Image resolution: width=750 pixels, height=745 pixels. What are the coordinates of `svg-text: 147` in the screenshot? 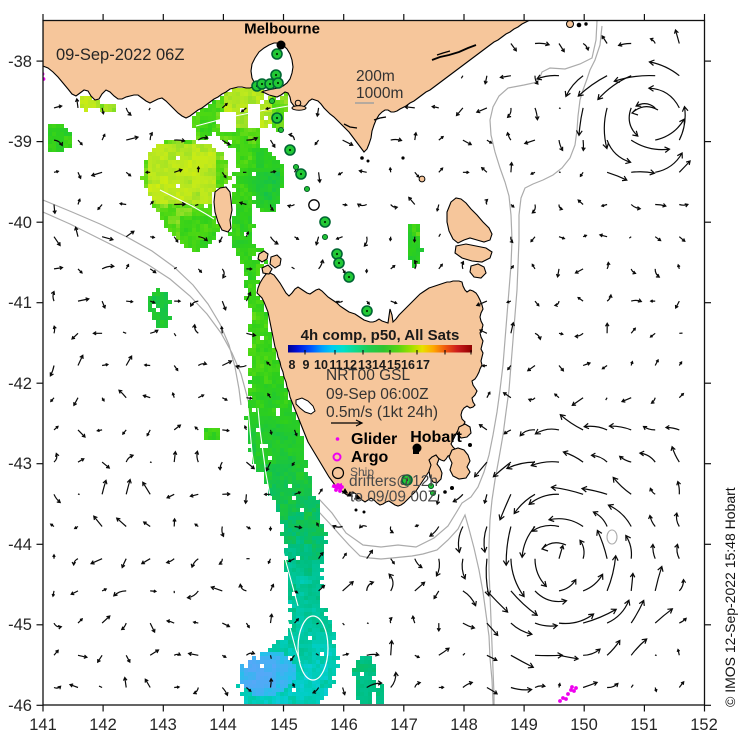 It's located at (404, 725).